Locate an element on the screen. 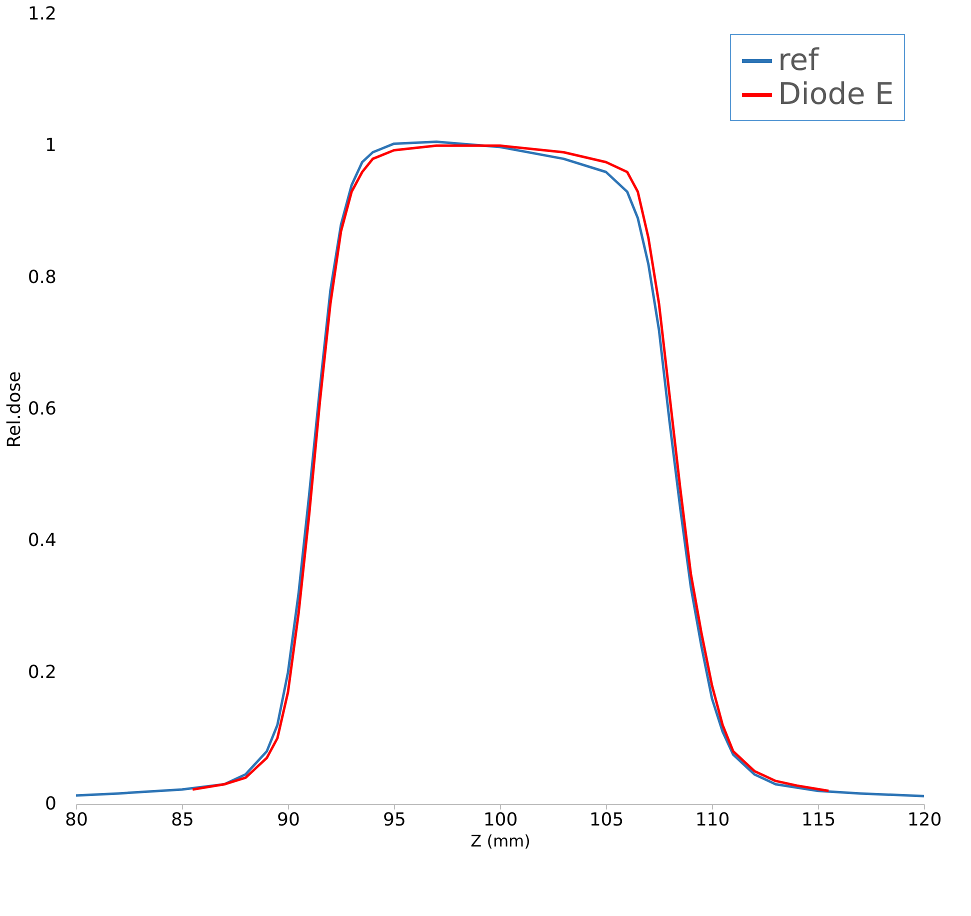 Image resolution: width=971 pixels, height=916 pixels. y-tick-label: 0.4 is located at coordinates (42, 541).